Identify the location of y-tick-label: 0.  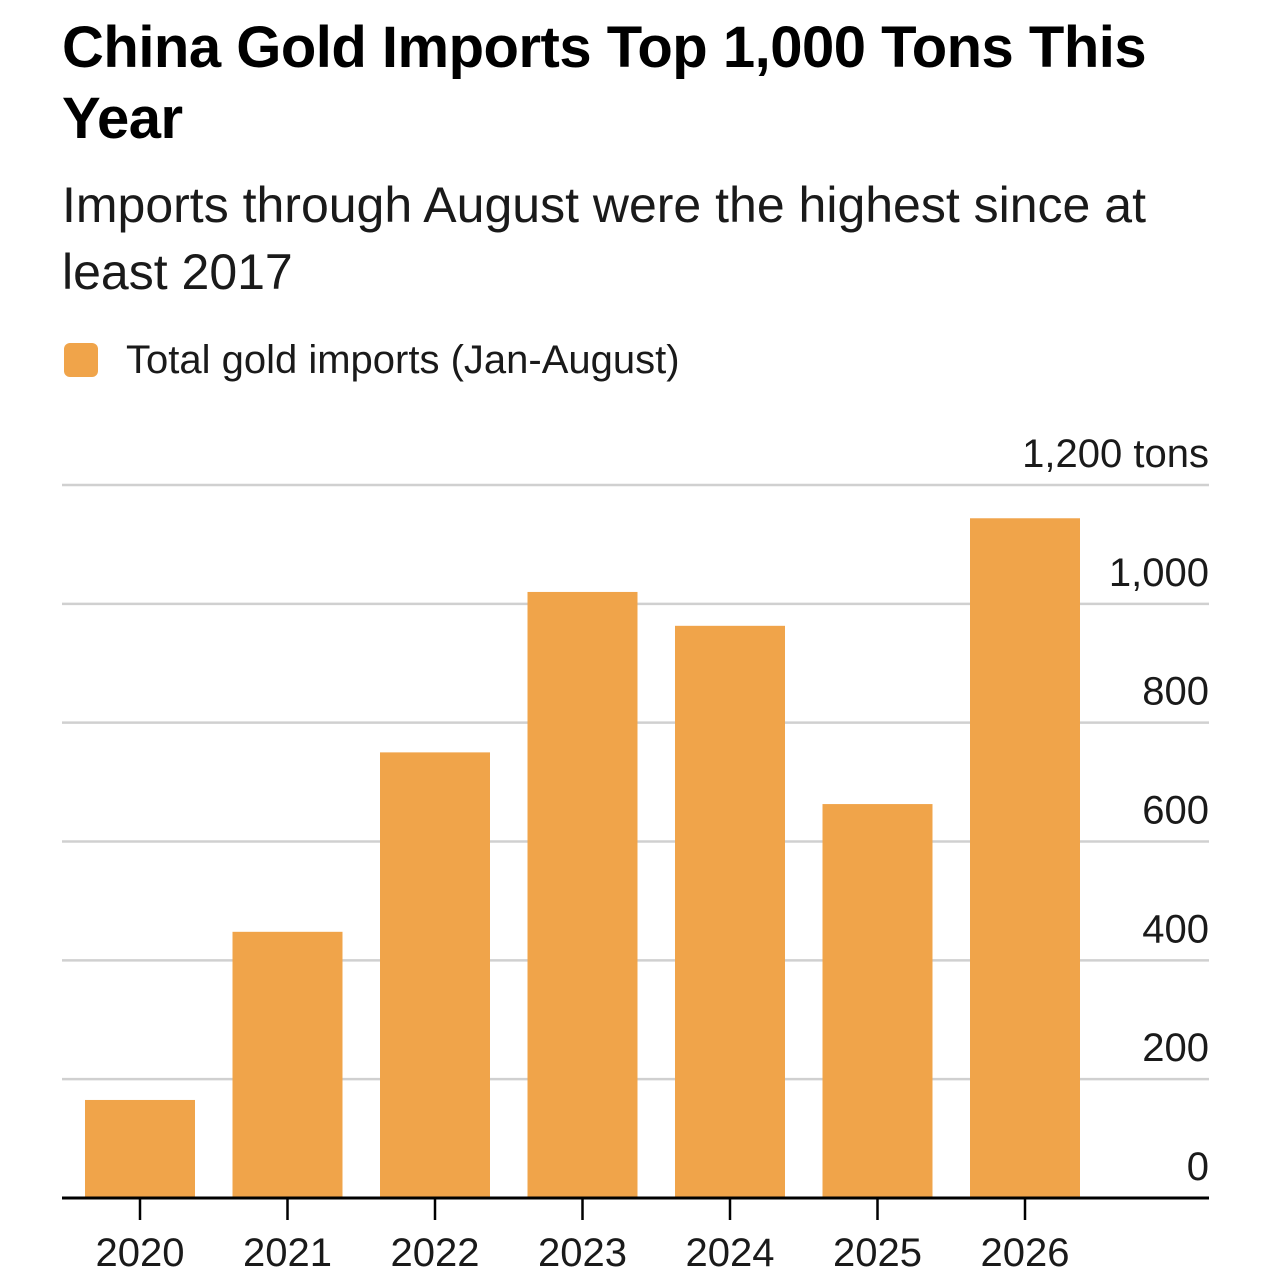
(1198, 1167).